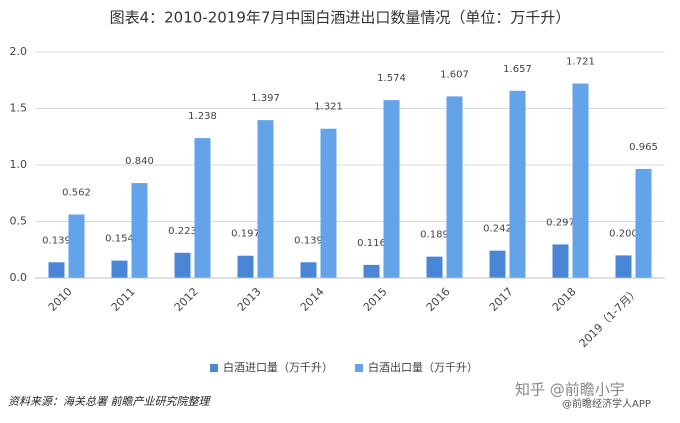 The width and height of the screenshot is (680, 423). Describe the element at coordinates (245, 234) in the screenshot. I see `value-label: 0.197` at that location.